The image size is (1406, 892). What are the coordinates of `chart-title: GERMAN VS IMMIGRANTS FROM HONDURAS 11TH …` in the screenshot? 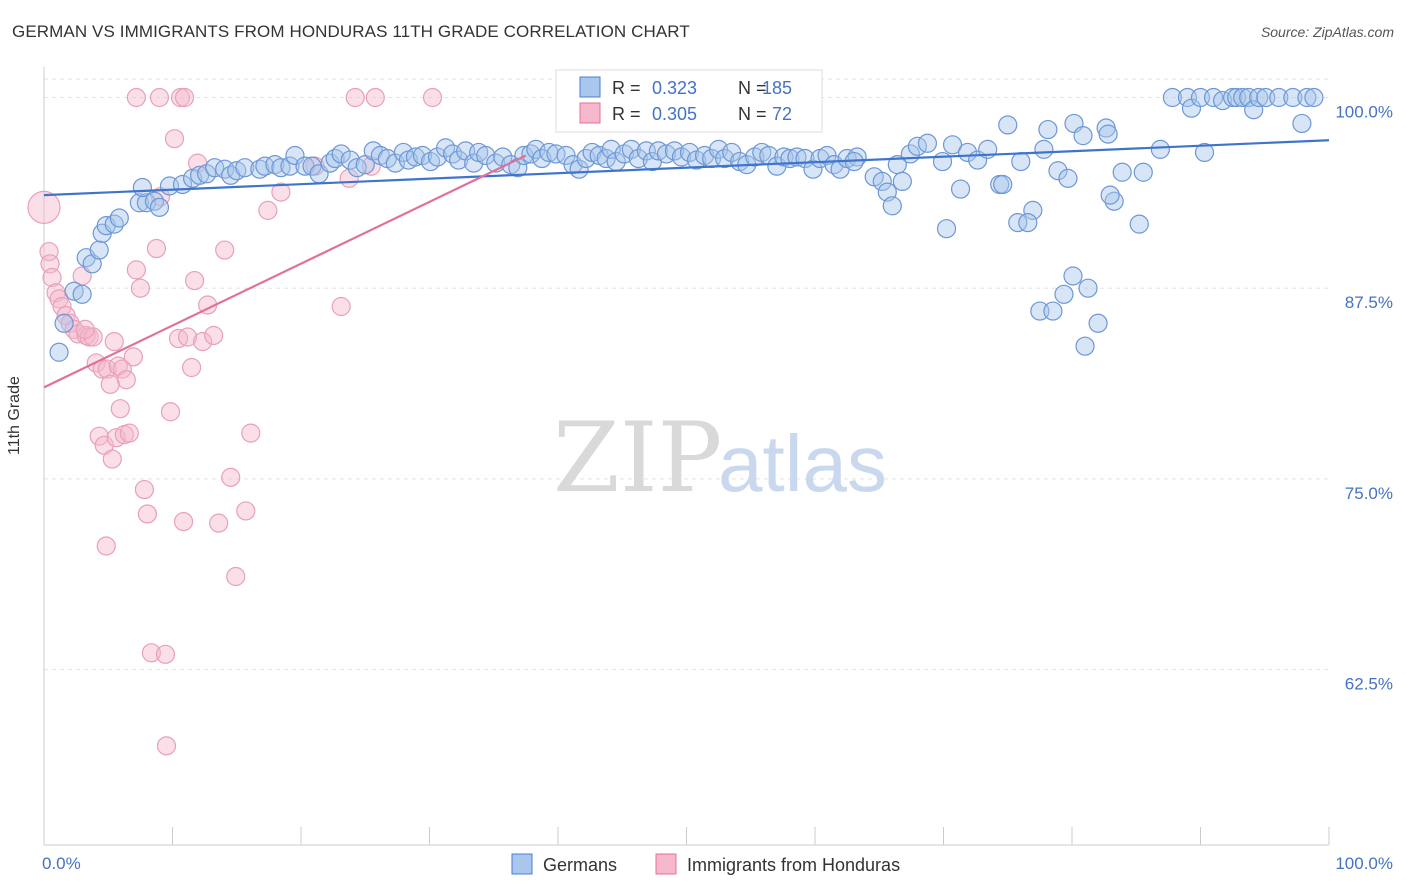 It's located at (351, 31).